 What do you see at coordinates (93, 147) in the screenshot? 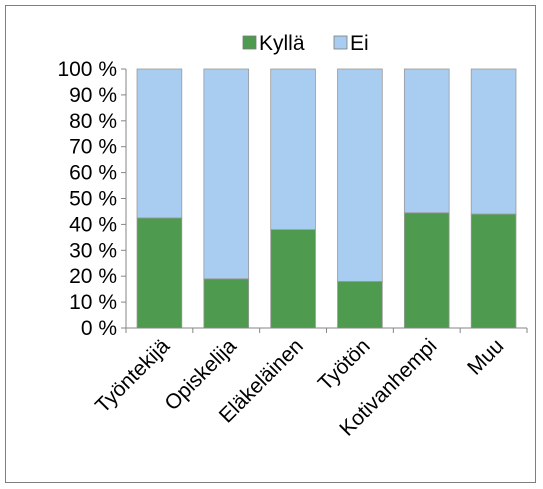
I see `y-tick-label: 70 %` at bounding box center [93, 147].